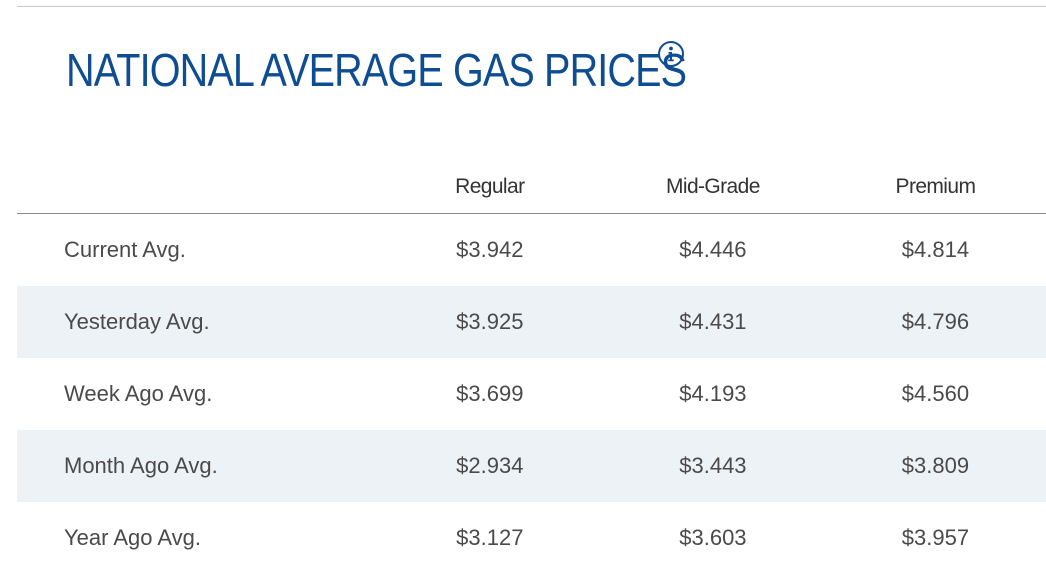  Describe the element at coordinates (198, 322) in the screenshot. I see `row-label: Yesterday Avg.` at that location.